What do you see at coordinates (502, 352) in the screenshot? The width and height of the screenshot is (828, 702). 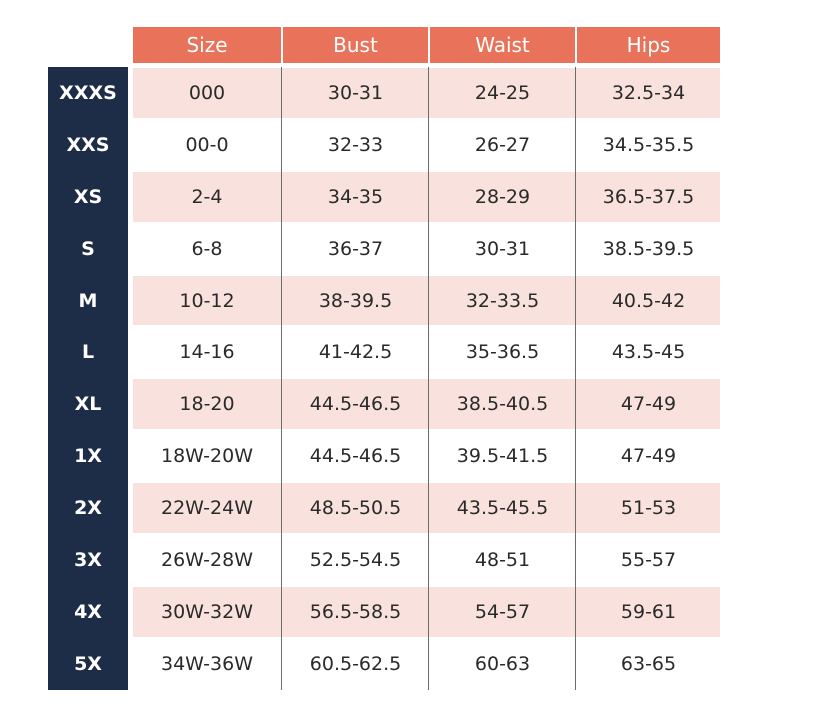 I see `table-cell: 35-36.5` at bounding box center [502, 352].